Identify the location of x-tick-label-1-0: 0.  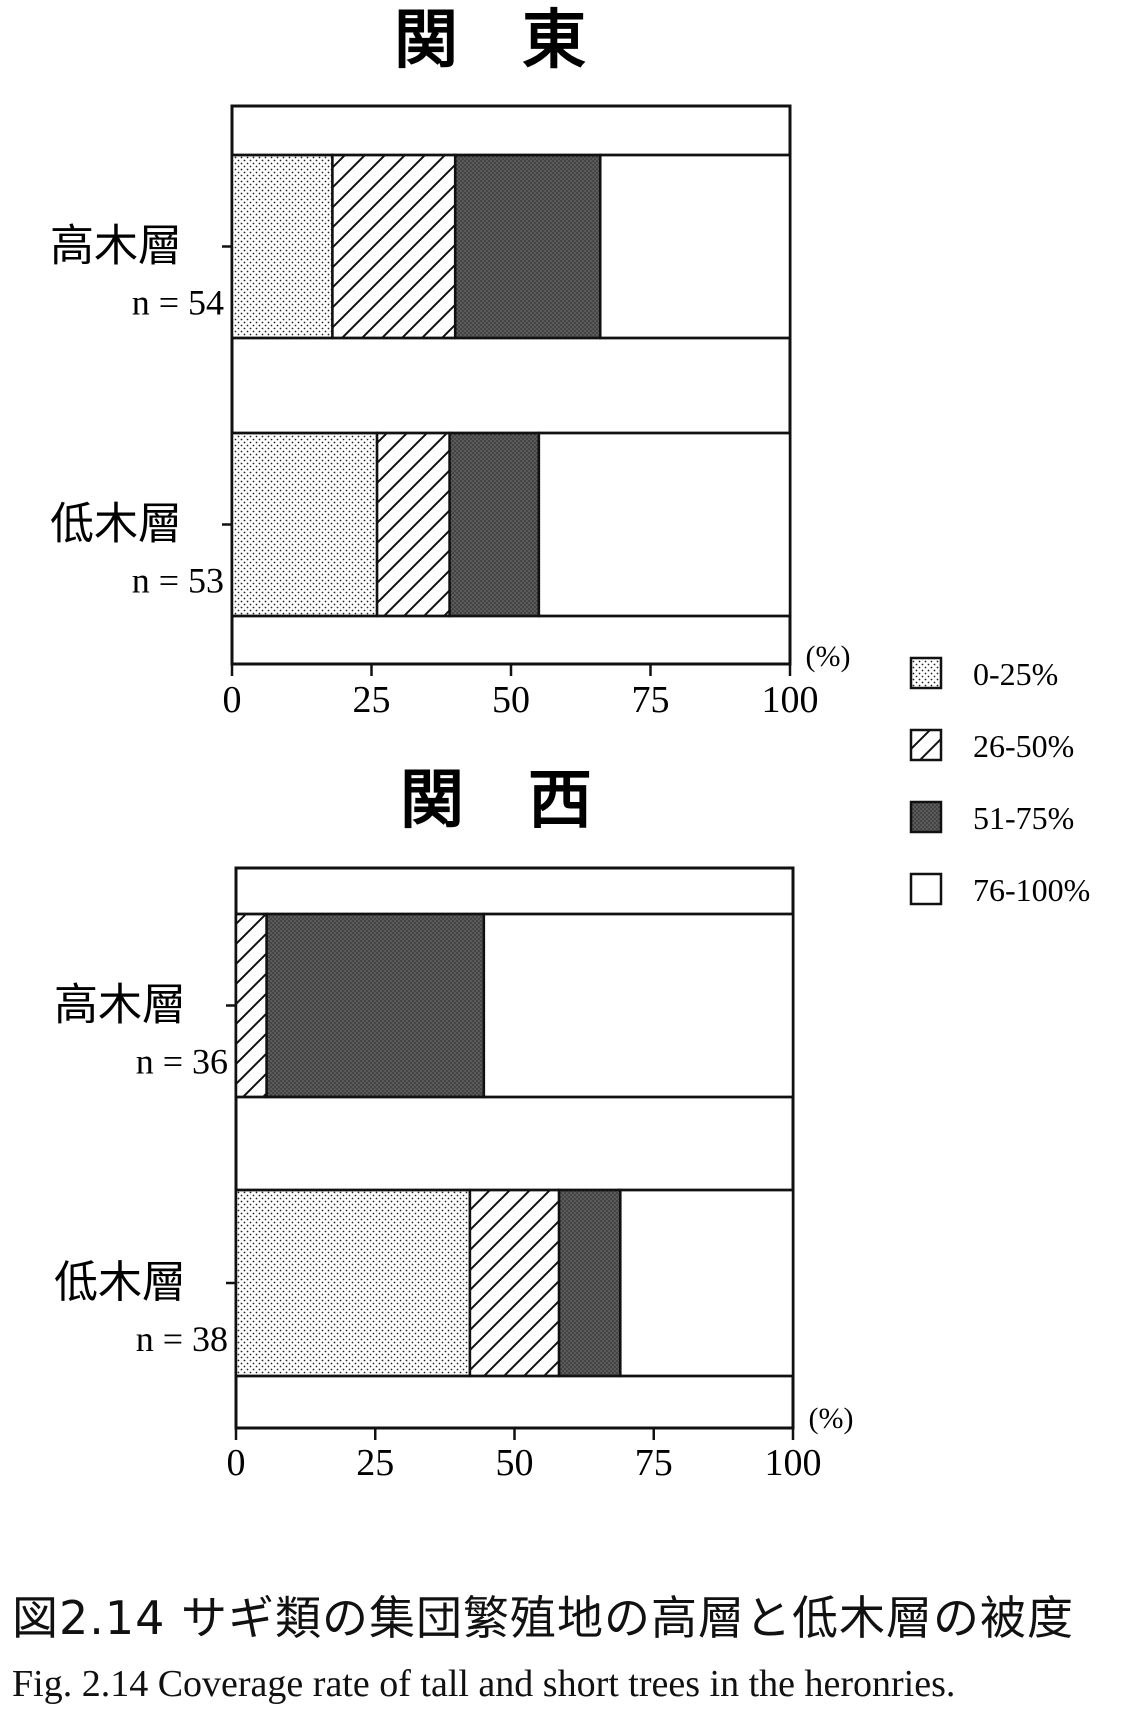
(236, 1463).